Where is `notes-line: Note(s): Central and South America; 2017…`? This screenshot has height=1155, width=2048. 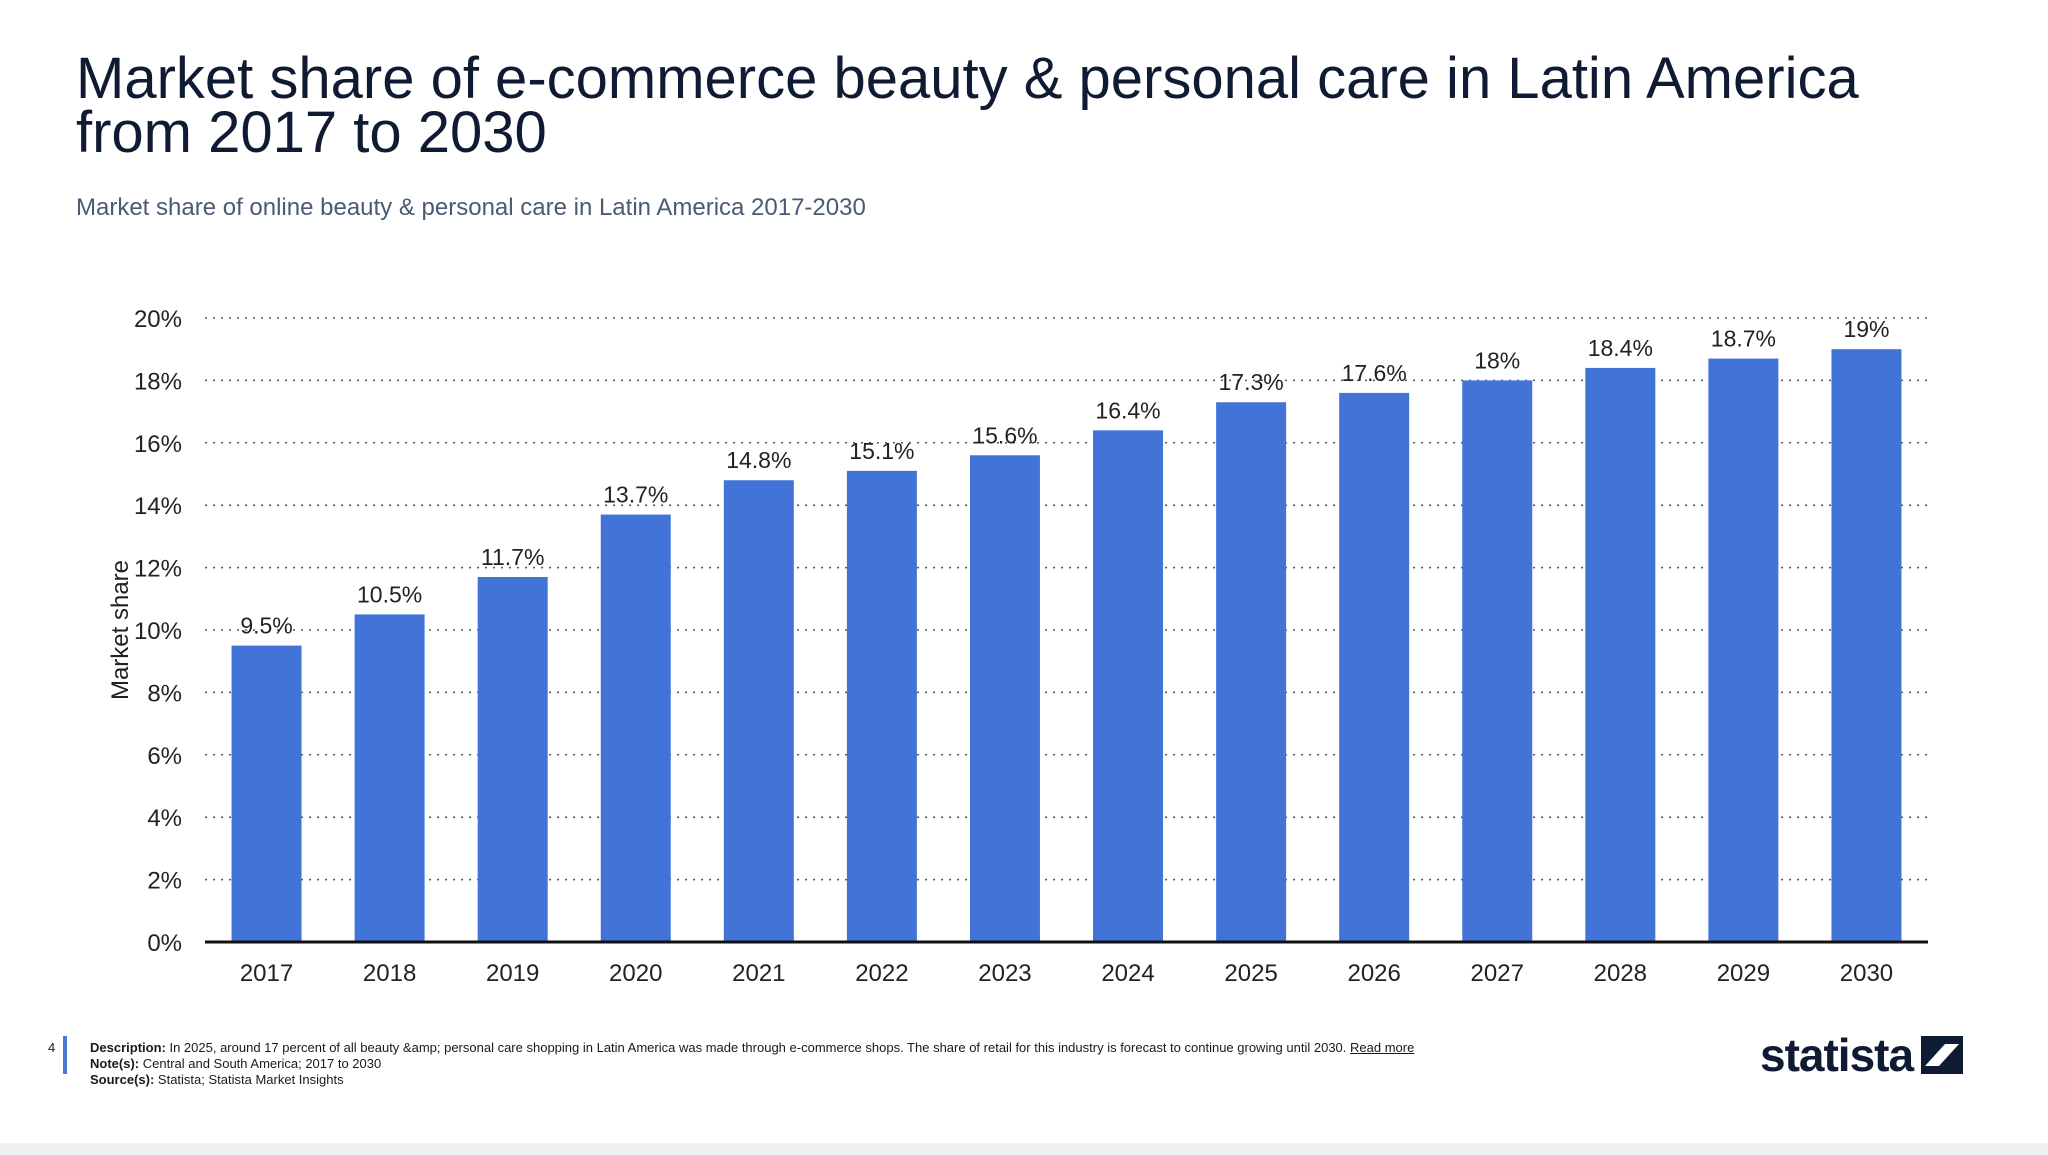
notes-line: Note(s): Central and South America; 2017… is located at coordinates (752, 1064).